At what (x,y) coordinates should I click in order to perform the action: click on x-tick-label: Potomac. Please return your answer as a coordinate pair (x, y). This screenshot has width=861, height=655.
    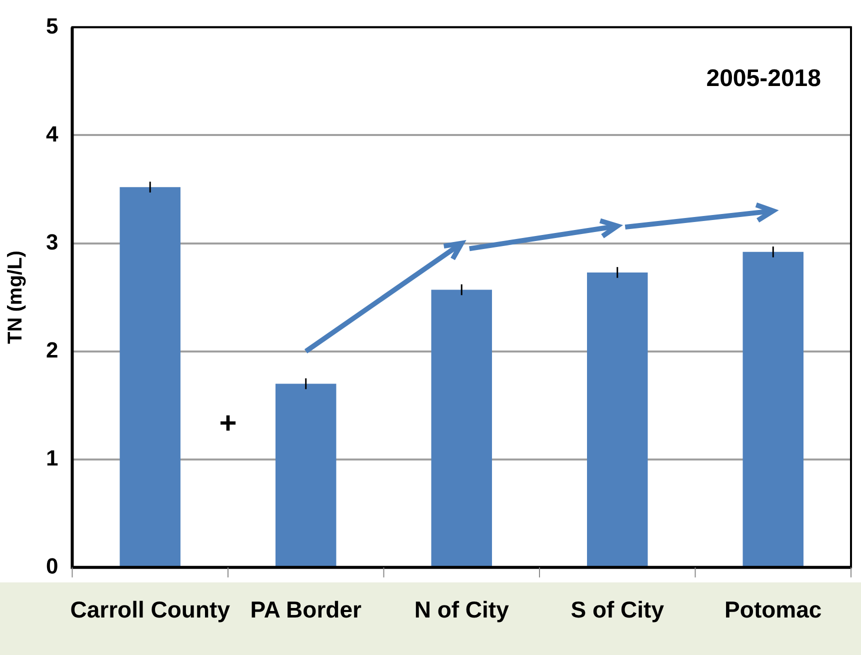
    Looking at the image, I should click on (773, 609).